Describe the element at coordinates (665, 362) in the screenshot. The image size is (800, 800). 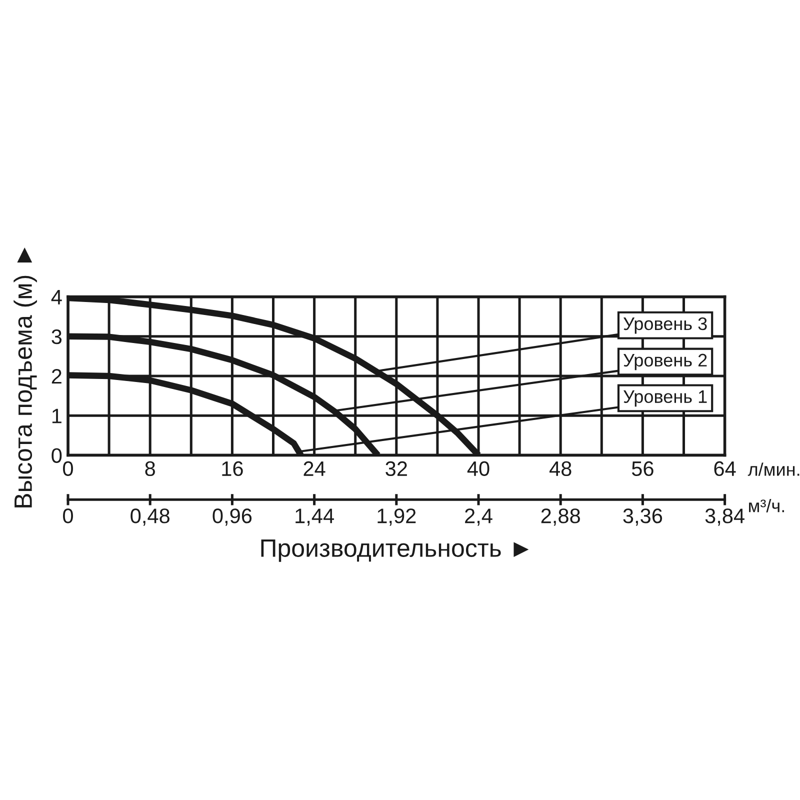
I see `annotation: Уровень 2` at that location.